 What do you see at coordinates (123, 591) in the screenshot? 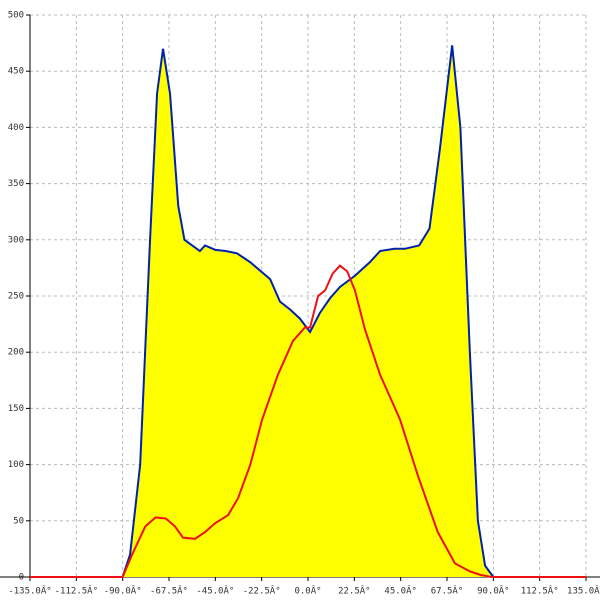
I see `x-tick-label: -90.0Â°` at bounding box center [123, 591].